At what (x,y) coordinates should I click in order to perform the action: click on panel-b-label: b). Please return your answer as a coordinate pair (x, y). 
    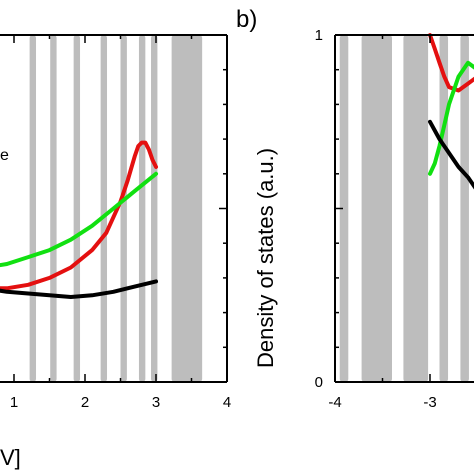
    Looking at the image, I should click on (246, 19).